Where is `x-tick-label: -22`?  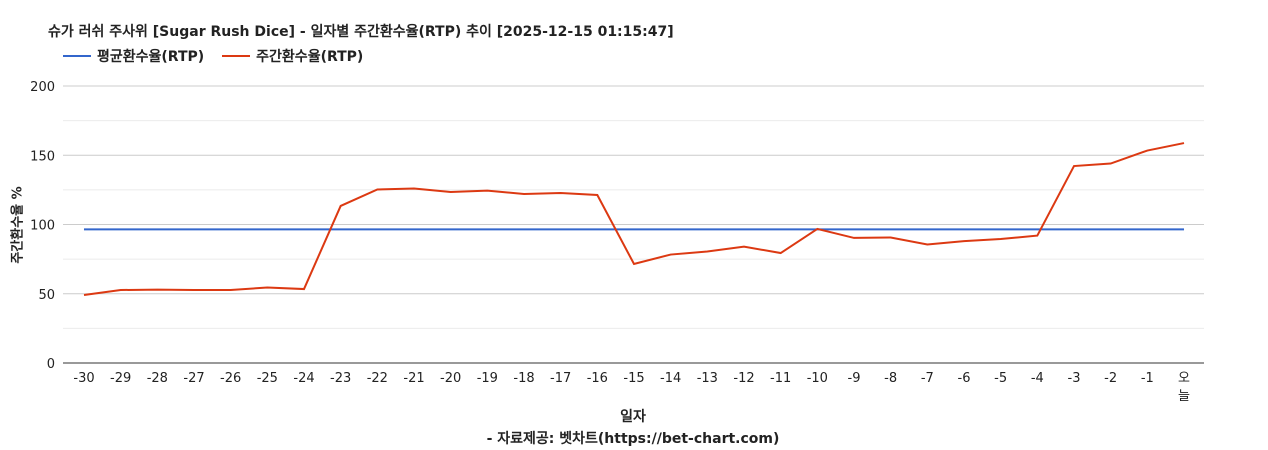
x-tick-label: -22 is located at coordinates (377, 378).